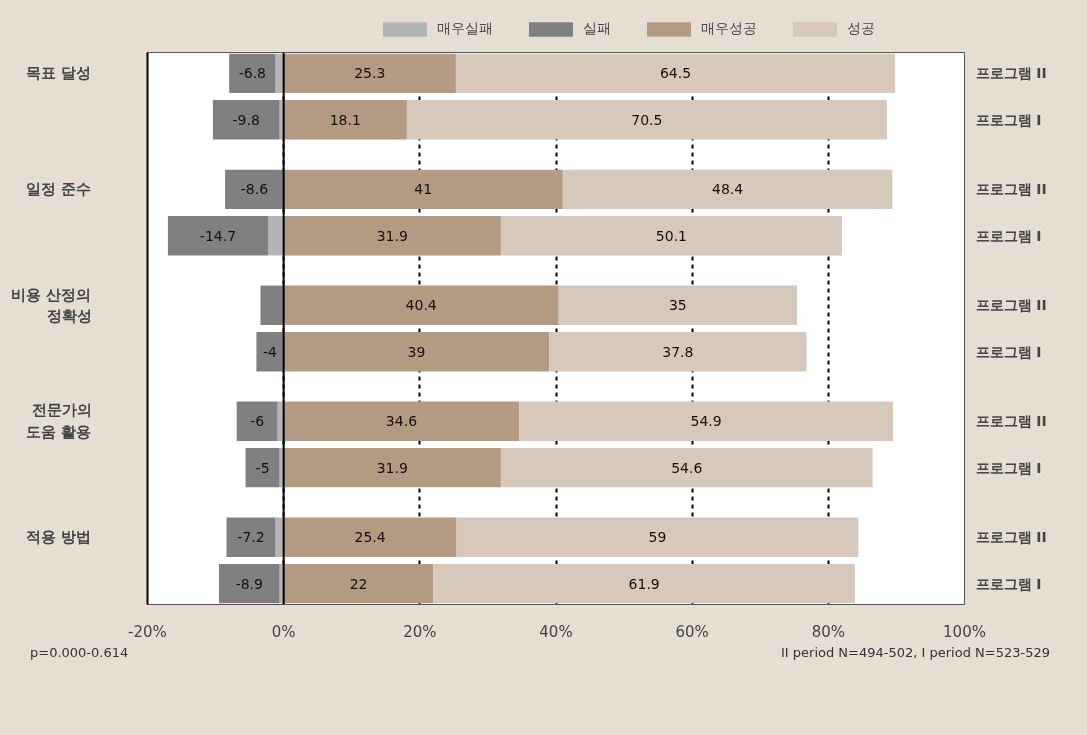  I want to click on data-label: 54.6, so click(687, 467).